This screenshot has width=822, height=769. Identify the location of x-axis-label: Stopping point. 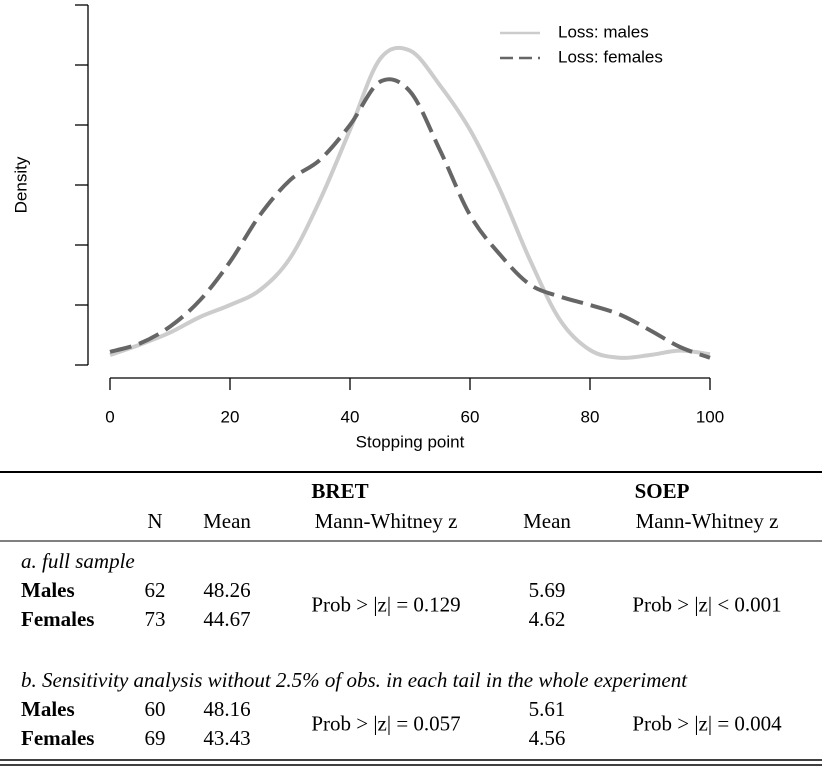
(410, 441).